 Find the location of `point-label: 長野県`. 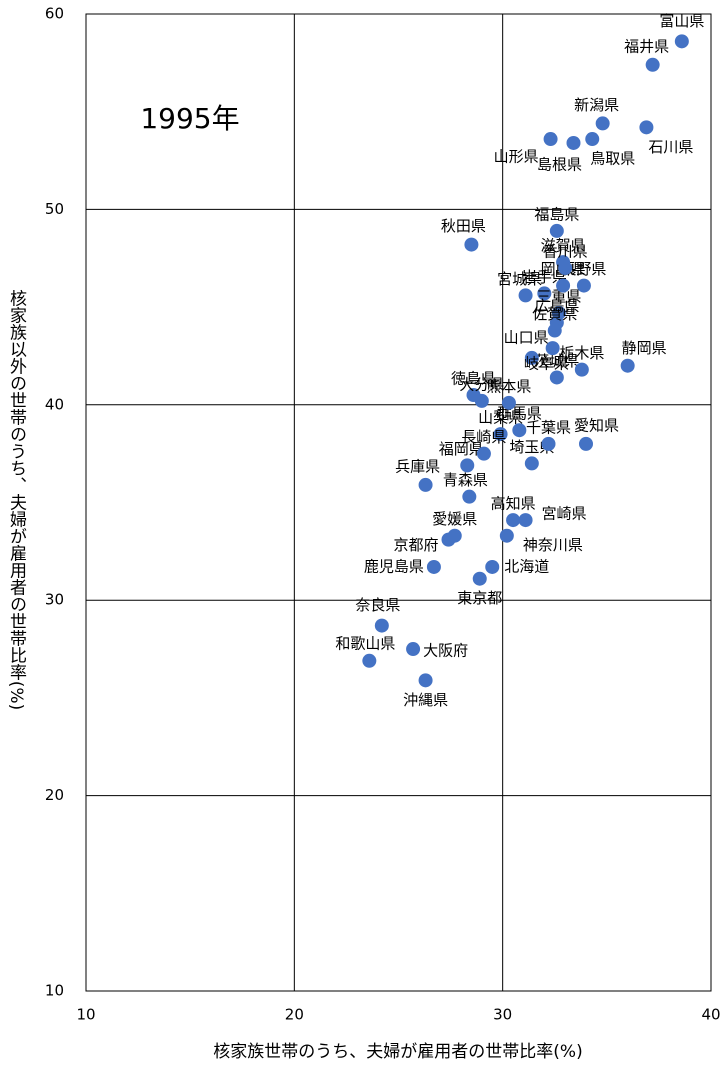

point-label: 長野県 is located at coordinates (583, 269).